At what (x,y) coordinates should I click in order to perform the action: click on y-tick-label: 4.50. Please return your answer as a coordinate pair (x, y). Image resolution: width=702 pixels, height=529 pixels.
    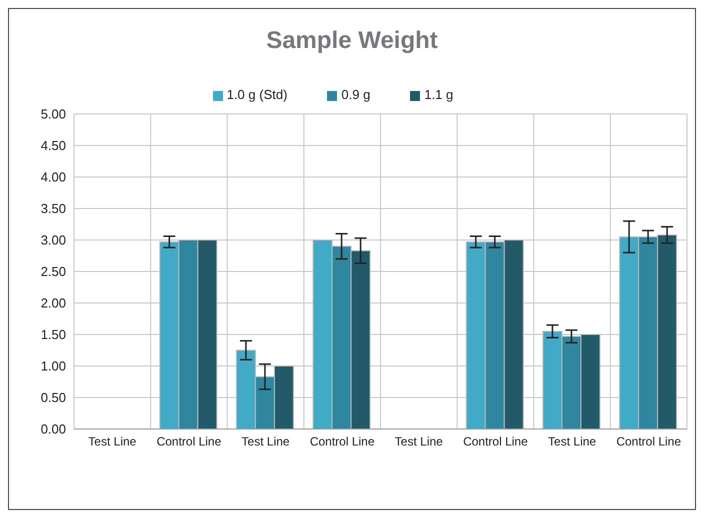
    Looking at the image, I should click on (53, 146).